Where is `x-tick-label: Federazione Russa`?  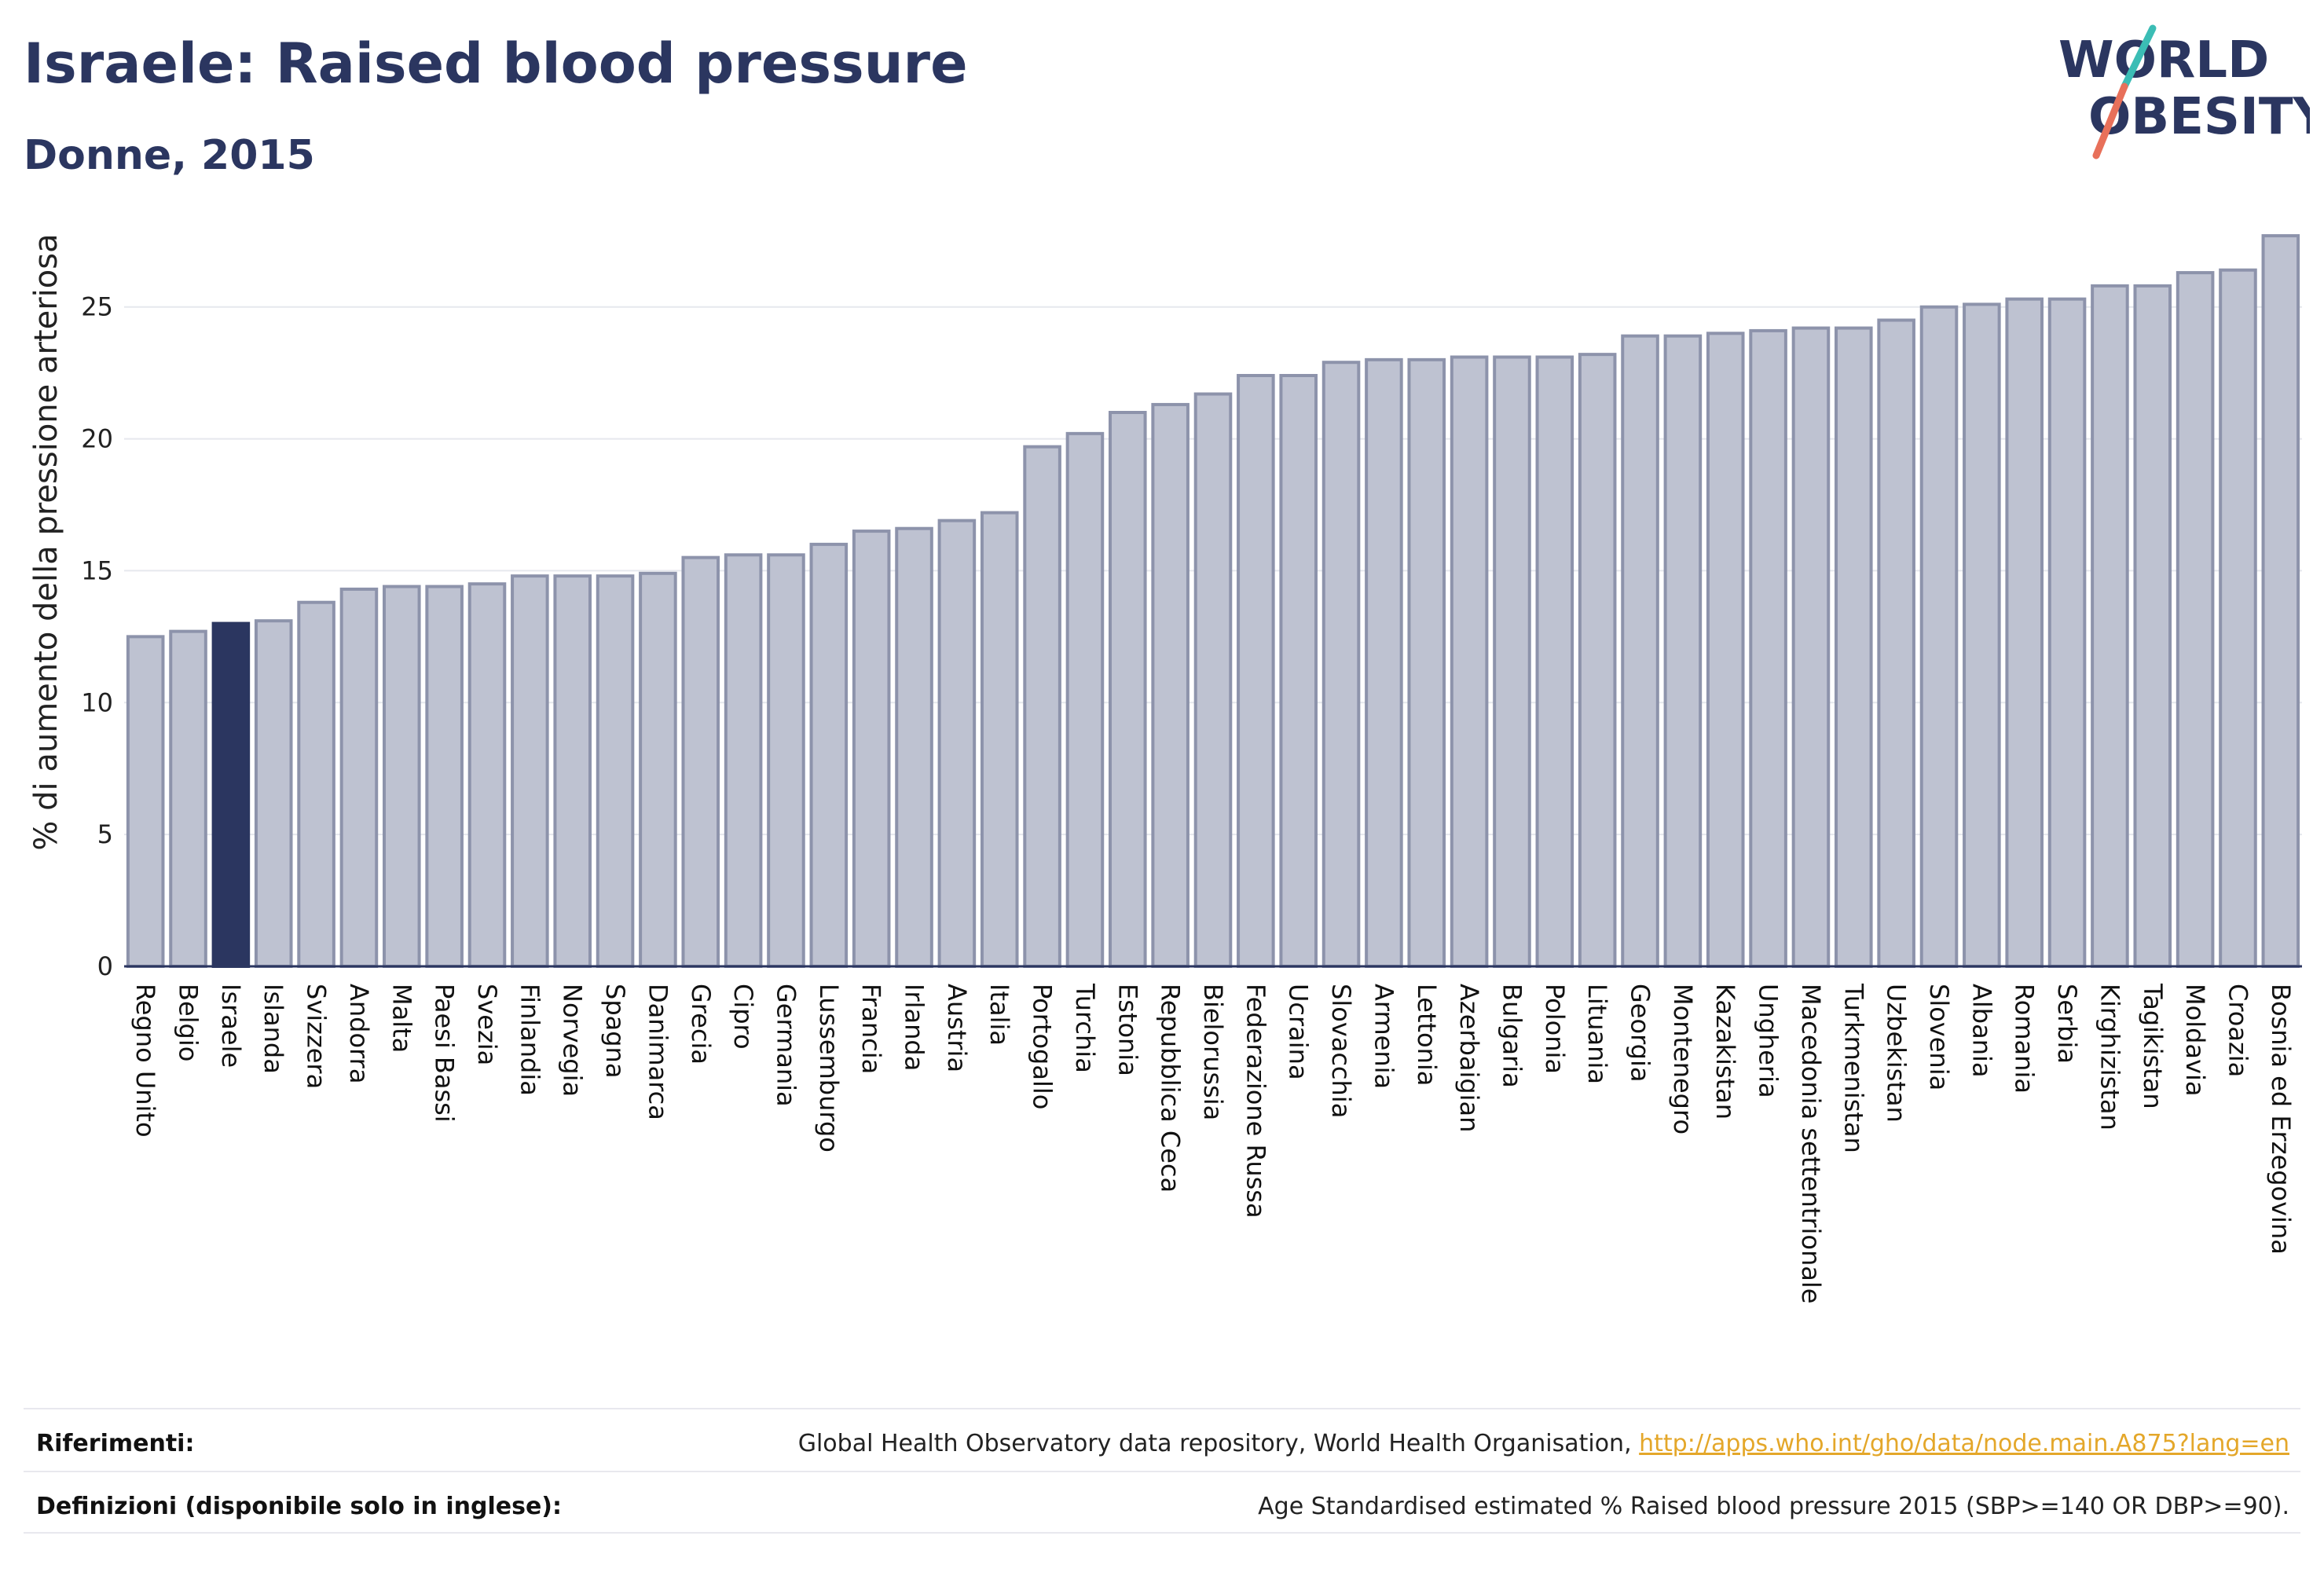 x-tick-label: Federazione Russa is located at coordinates (1255, 1101).